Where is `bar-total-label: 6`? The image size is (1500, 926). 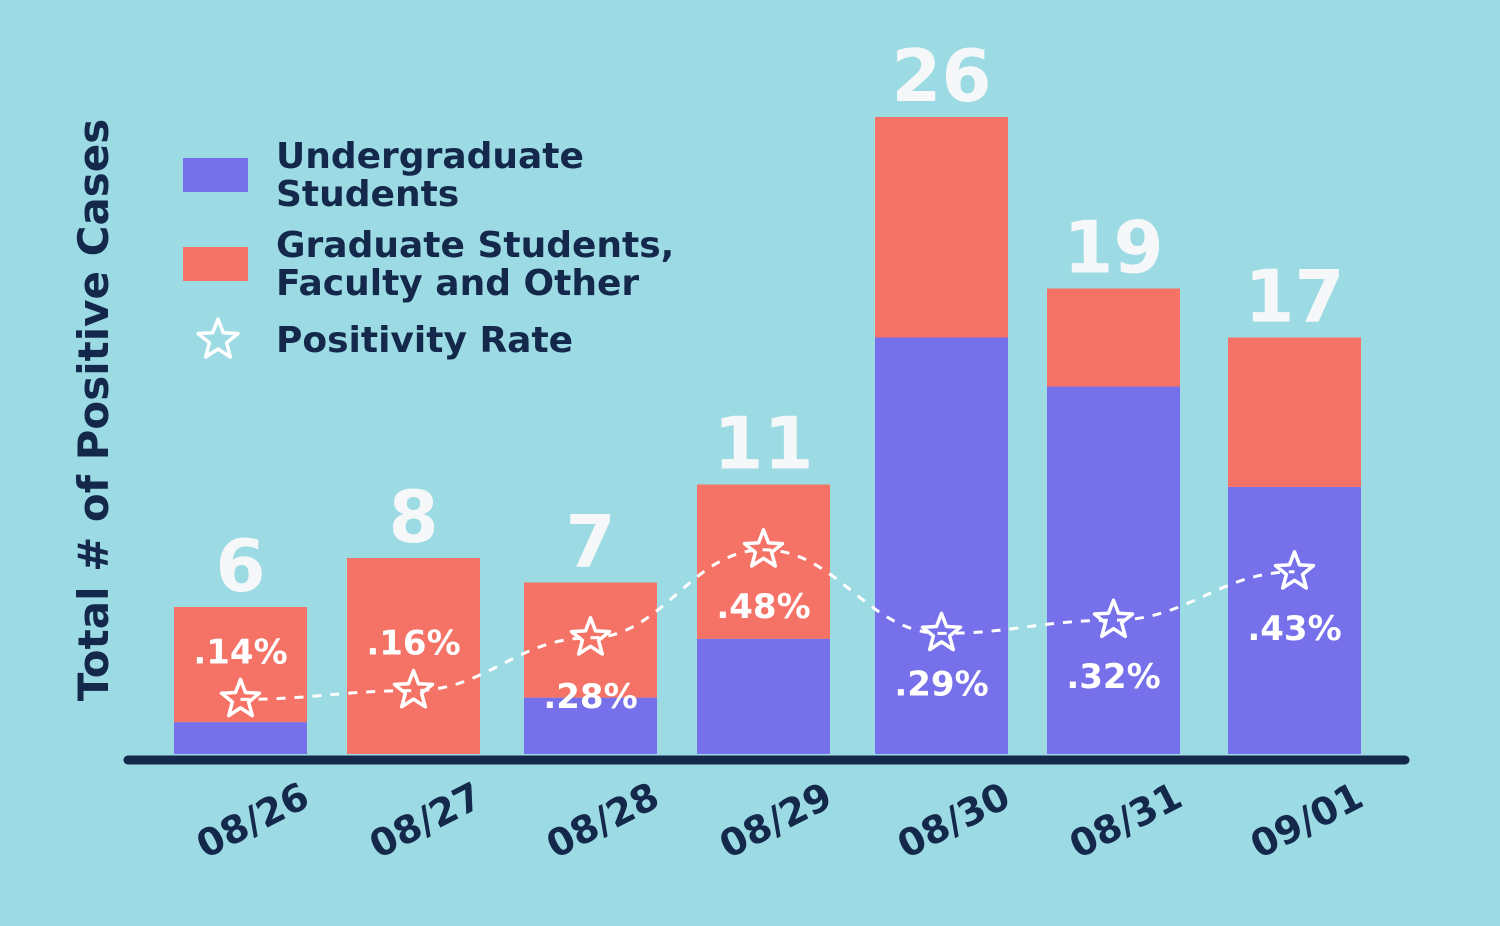 bar-total-label: 6 is located at coordinates (240, 566).